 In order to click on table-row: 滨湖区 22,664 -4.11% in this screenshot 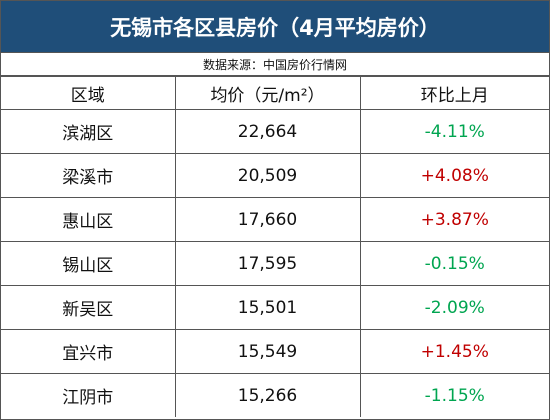, I will do `click(275, 131)`.